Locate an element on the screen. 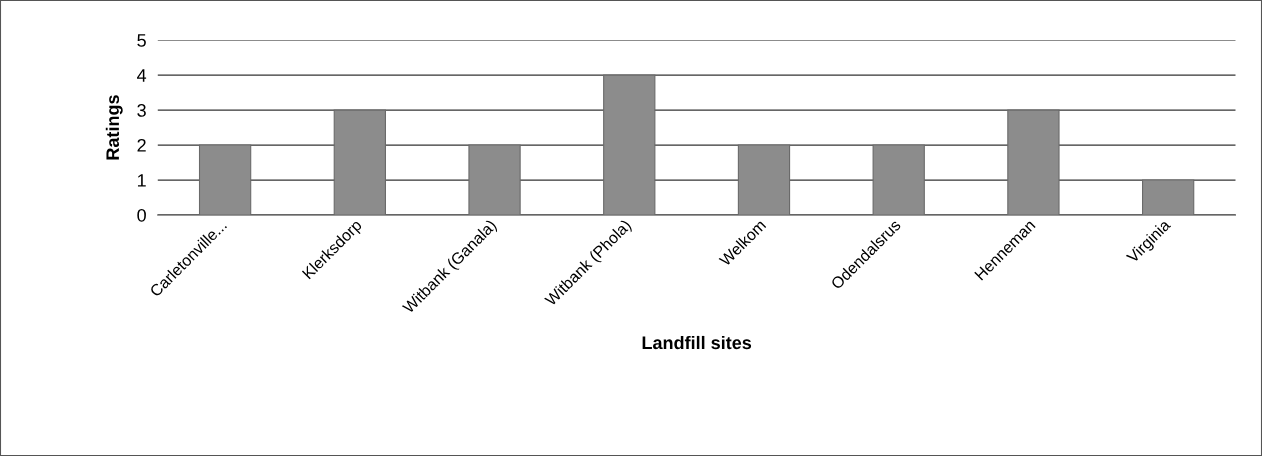 The height and width of the screenshot is (456, 1262). x-axis-title: Landfill sites is located at coordinates (697, 342).